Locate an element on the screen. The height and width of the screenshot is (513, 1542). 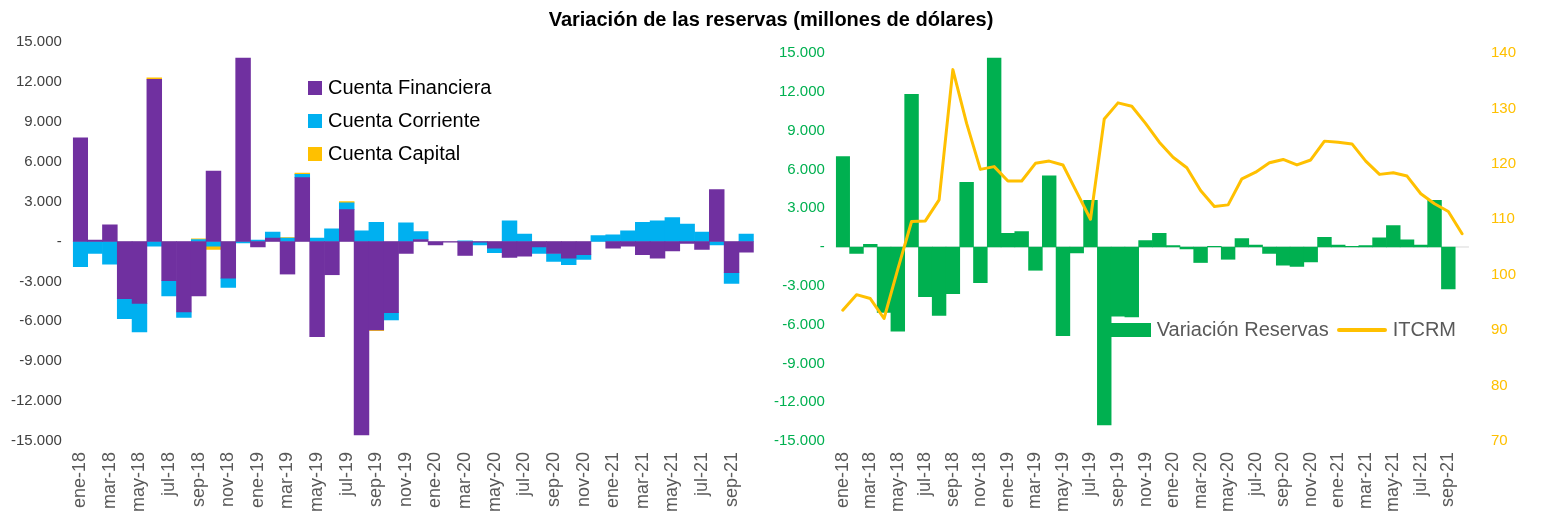
y2-tick-label: 80 is located at coordinates (1499, 384).